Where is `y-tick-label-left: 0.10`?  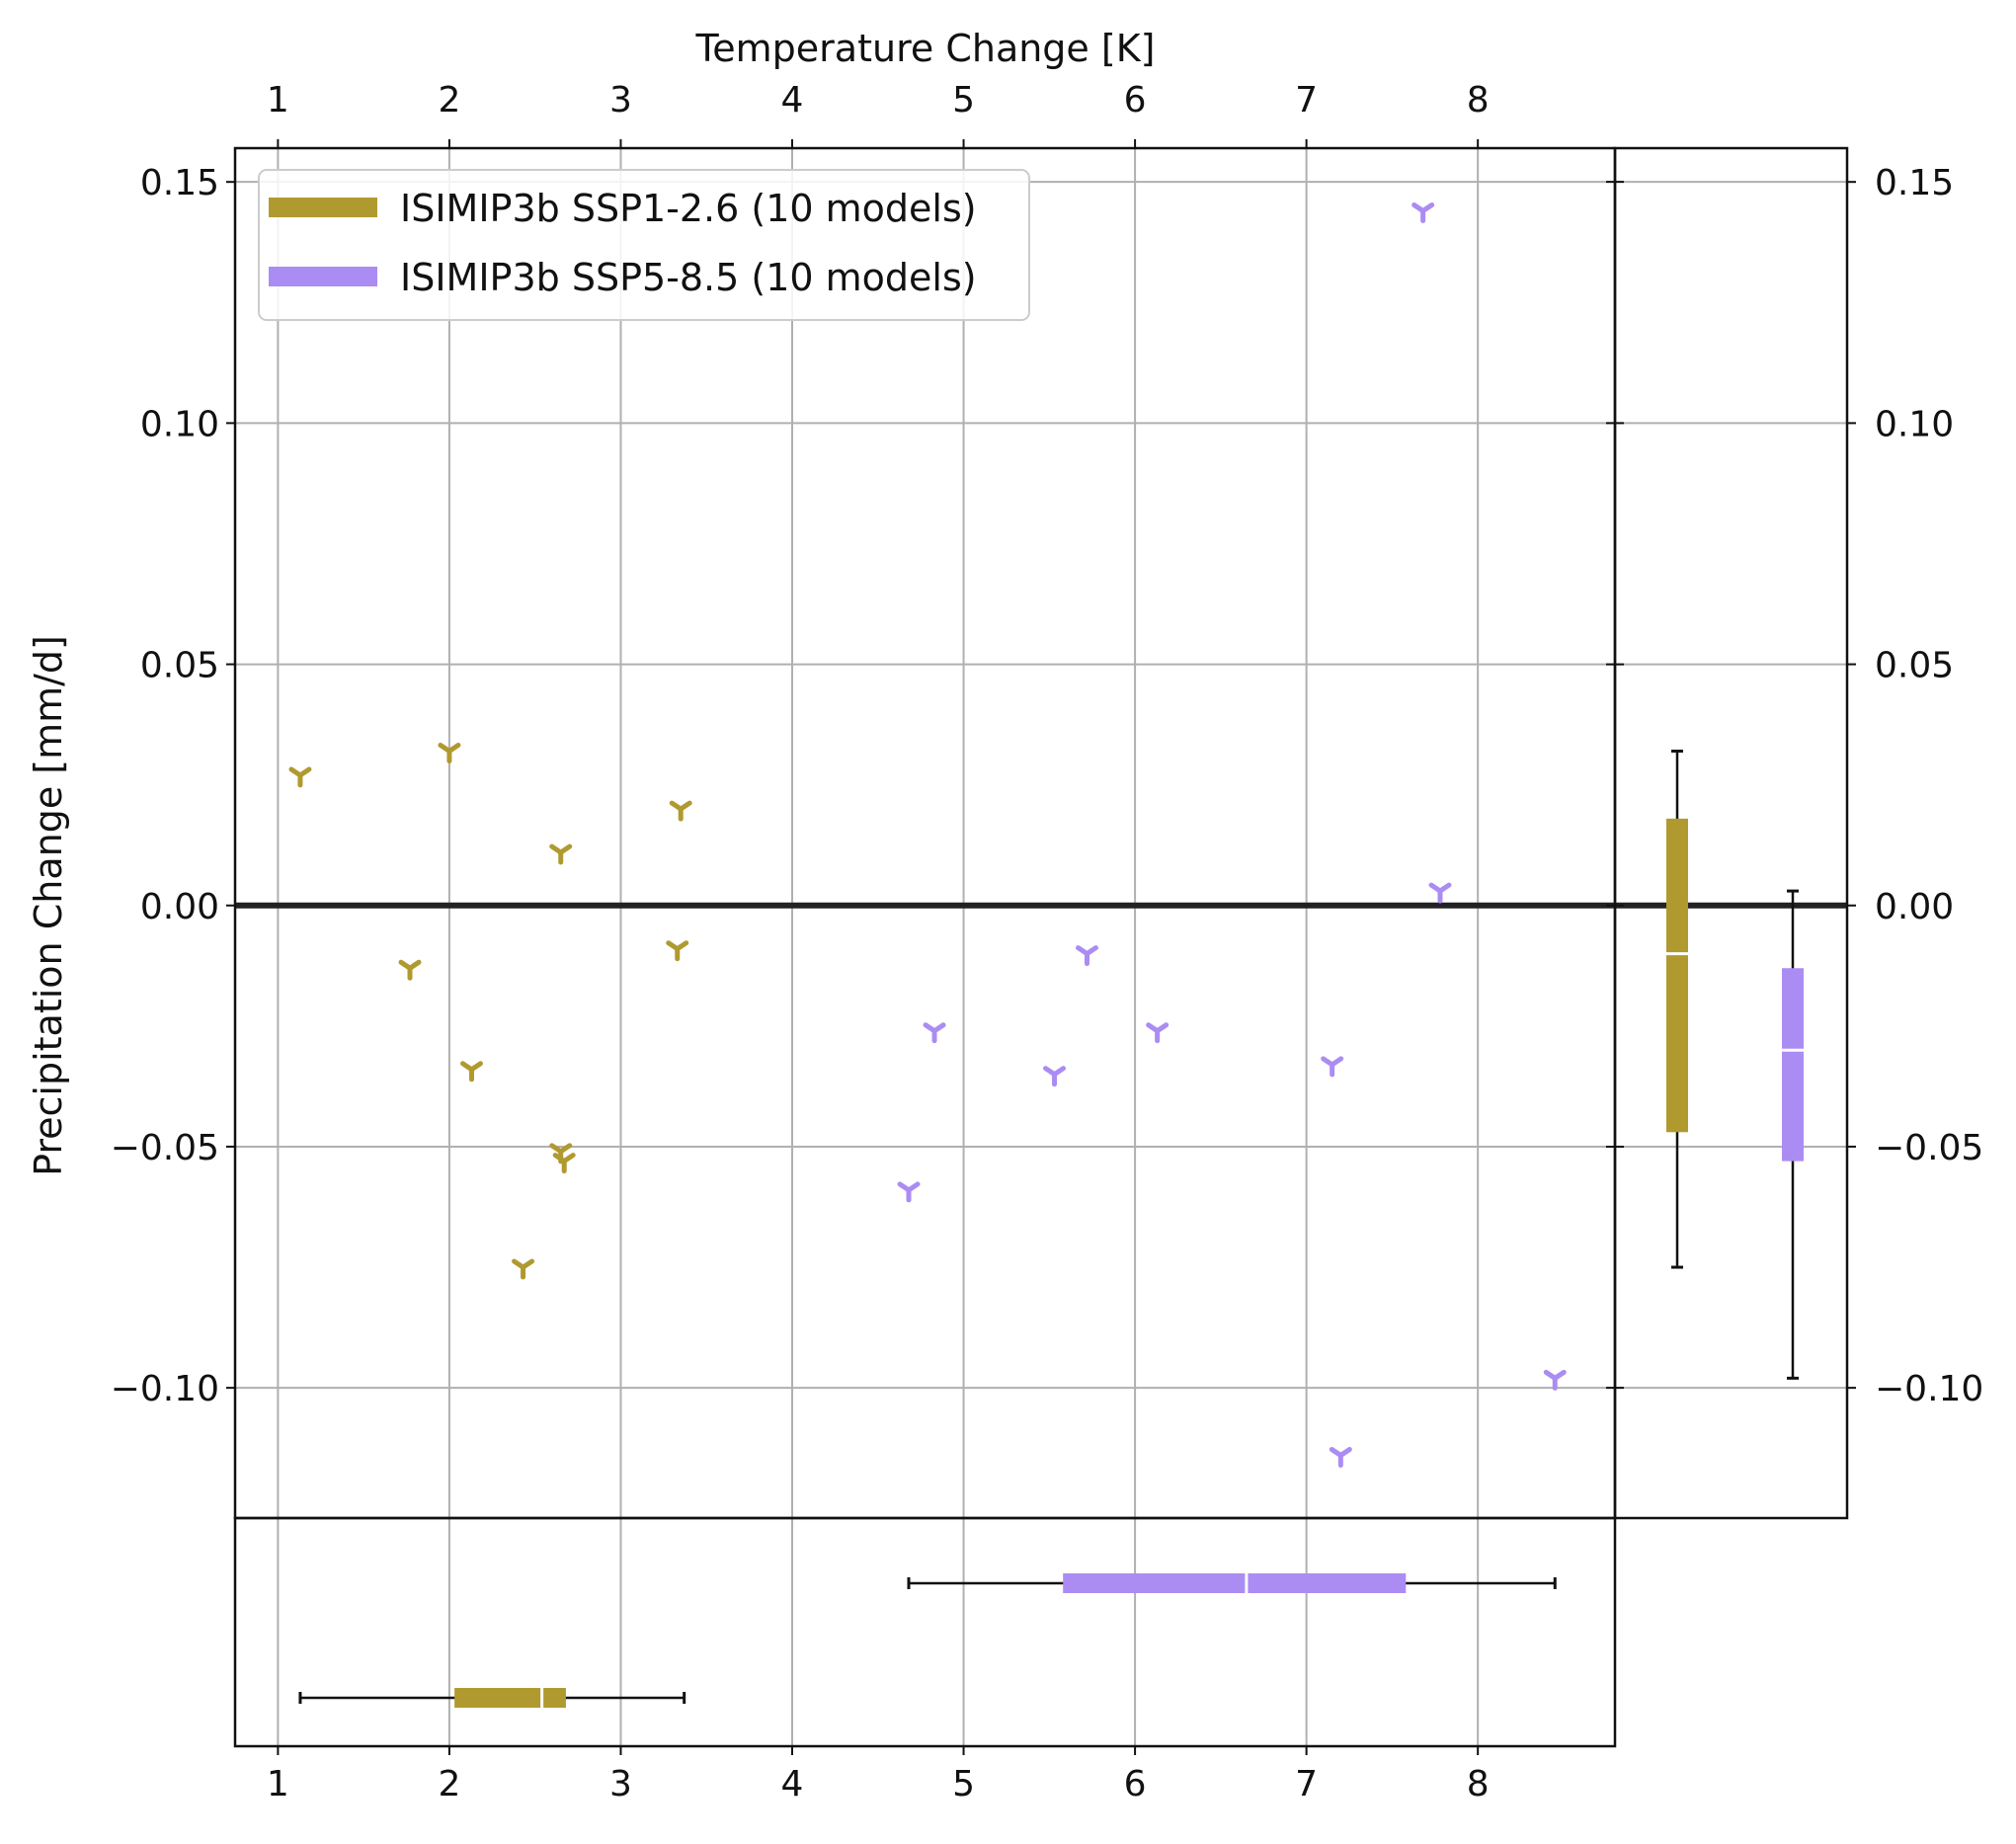
y-tick-label-left: 0.10 is located at coordinates (179, 424).